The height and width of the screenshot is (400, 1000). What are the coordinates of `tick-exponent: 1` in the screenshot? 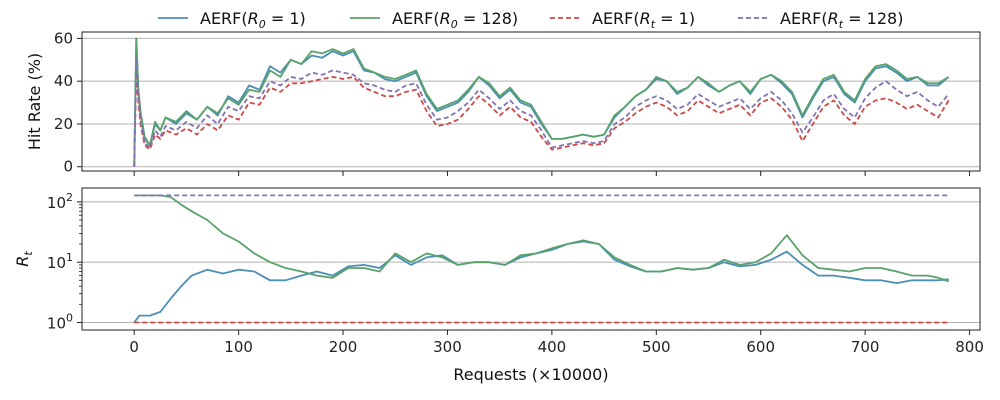 It's located at (69, 257).